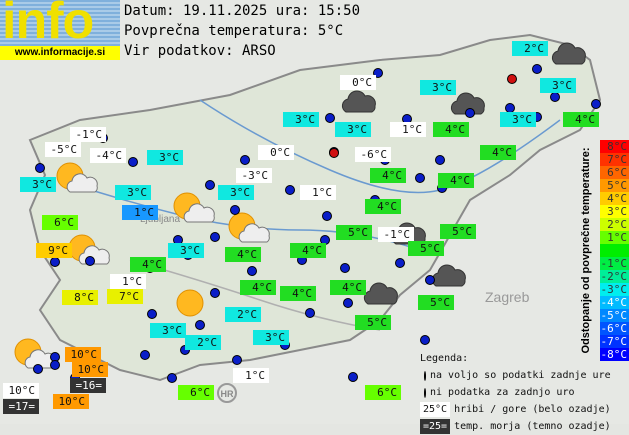  Describe the element at coordinates (614, 211) in the screenshot. I see `scale-step: 3°C` at that location.